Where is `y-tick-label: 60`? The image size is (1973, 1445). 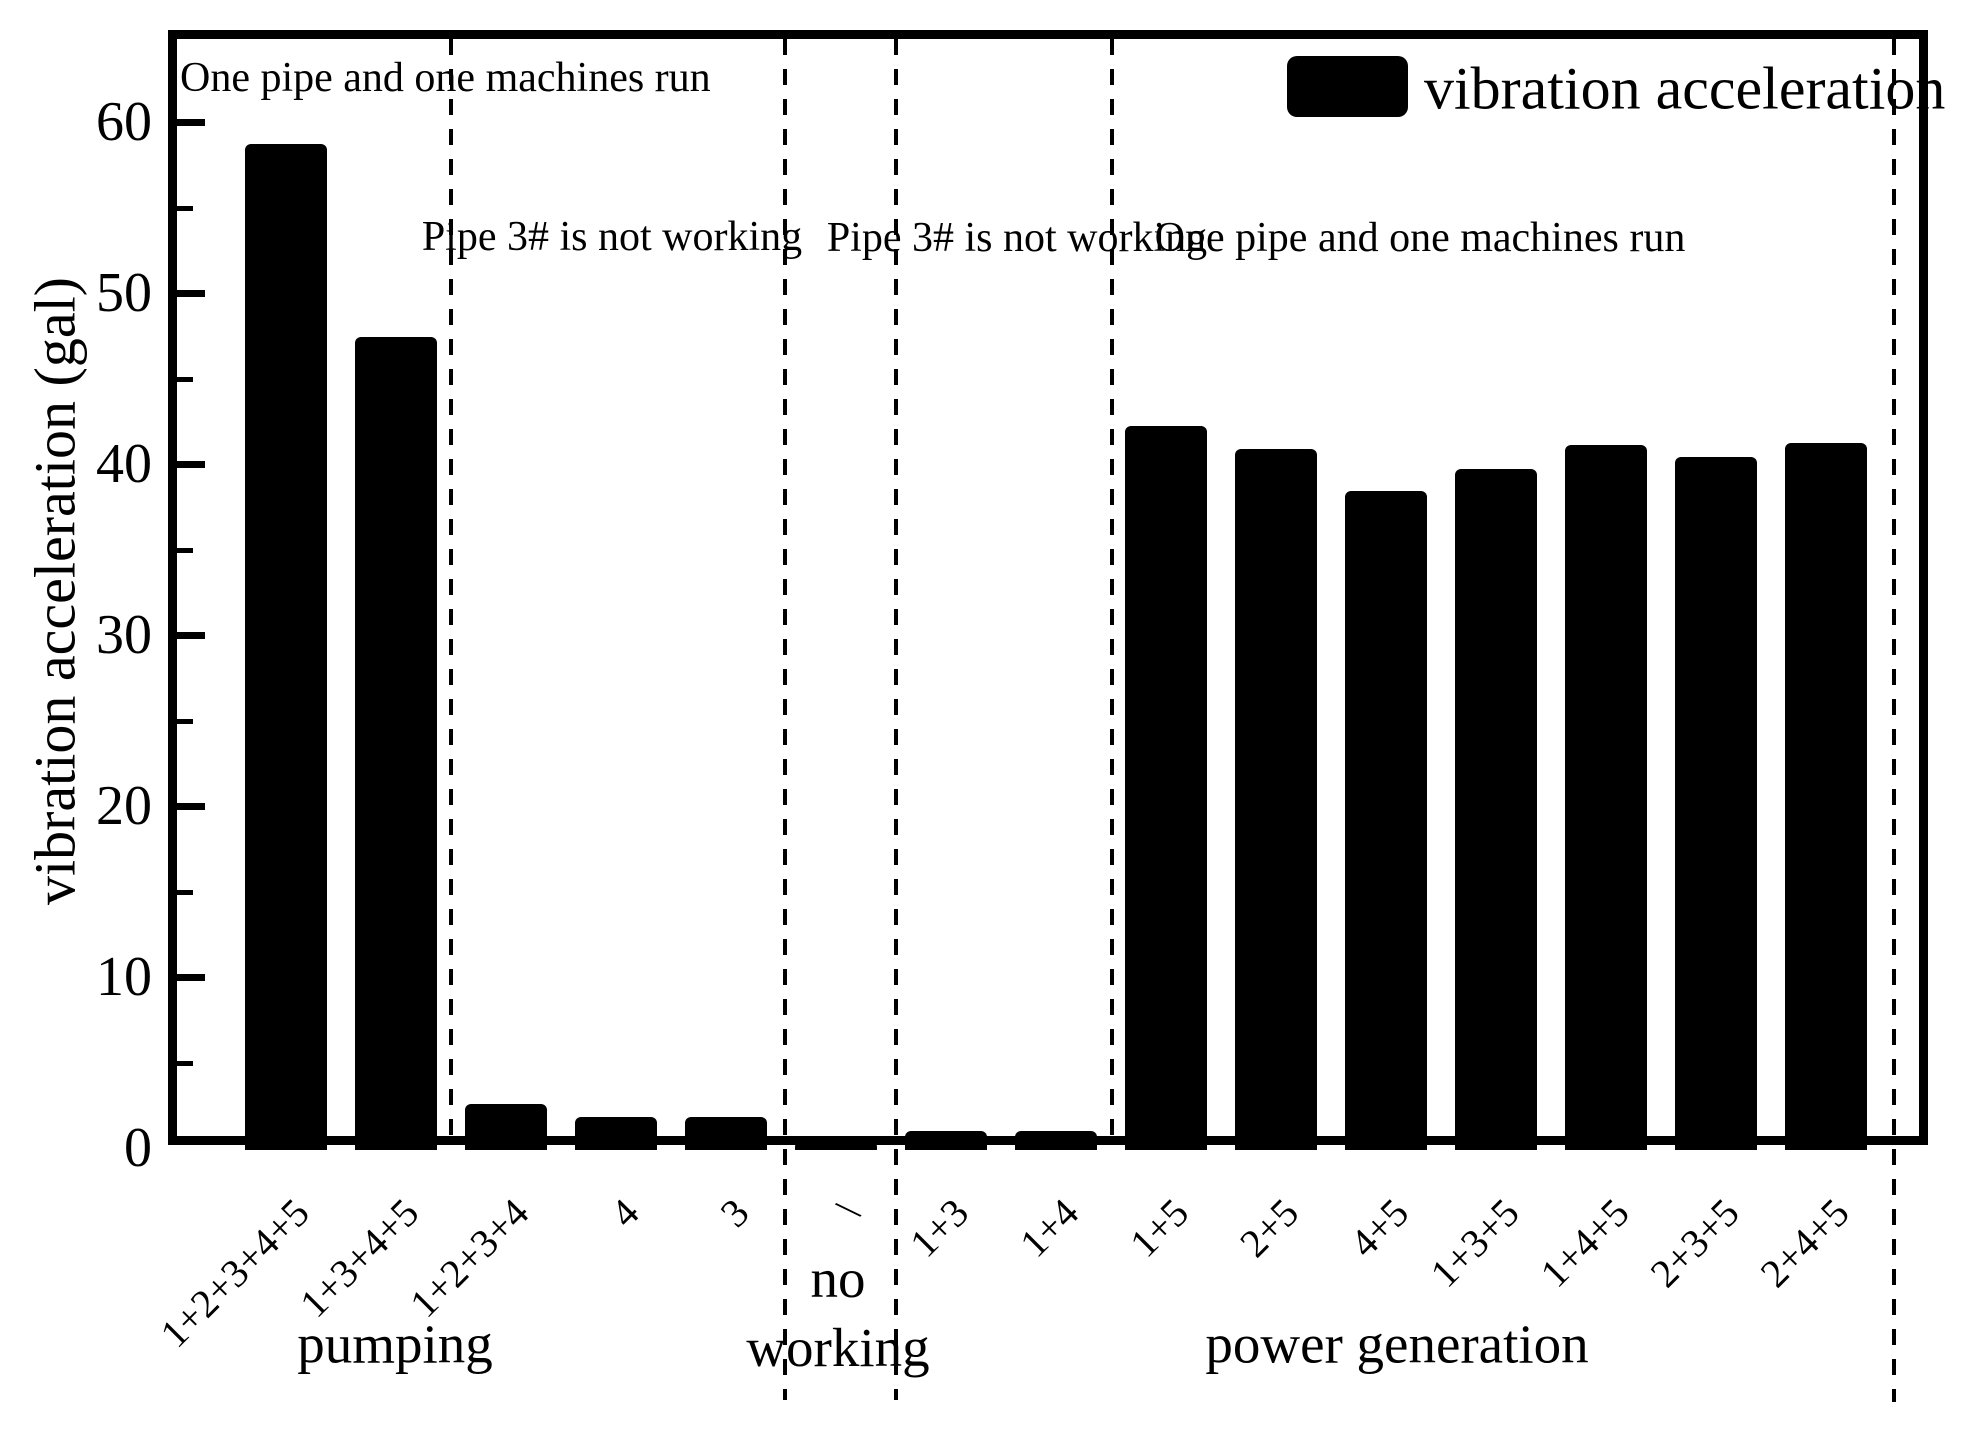 y-tick-label: 60 is located at coordinates (124, 122).